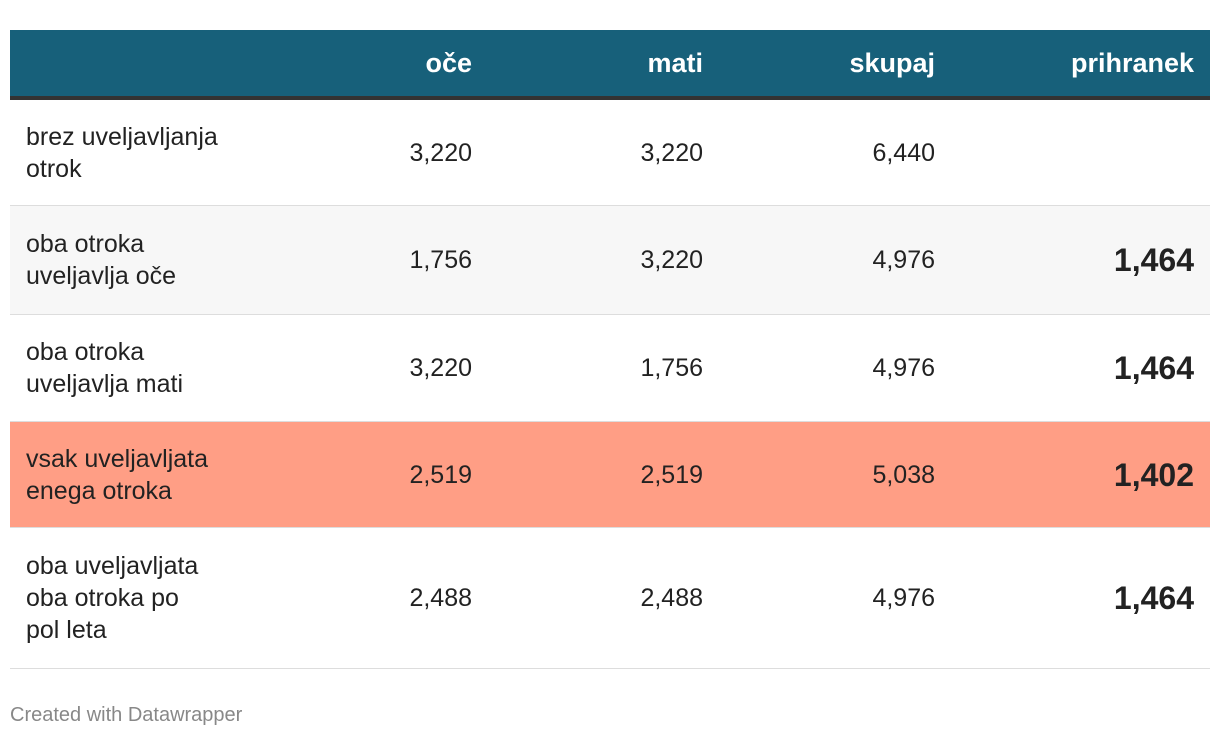 The height and width of the screenshot is (740, 1220). Describe the element at coordinates (54, 168) in the screenshot. I see `row-label-line: otrok` at that location.